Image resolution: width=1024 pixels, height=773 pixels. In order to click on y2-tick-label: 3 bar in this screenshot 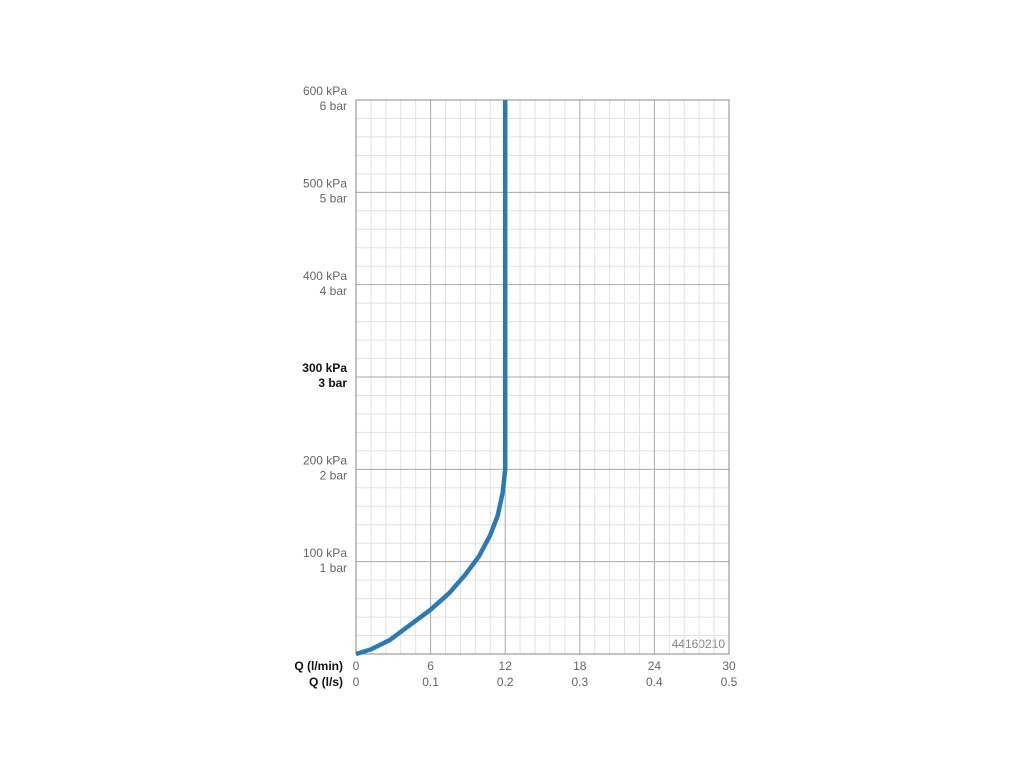, I will do `click(332, 383)`.